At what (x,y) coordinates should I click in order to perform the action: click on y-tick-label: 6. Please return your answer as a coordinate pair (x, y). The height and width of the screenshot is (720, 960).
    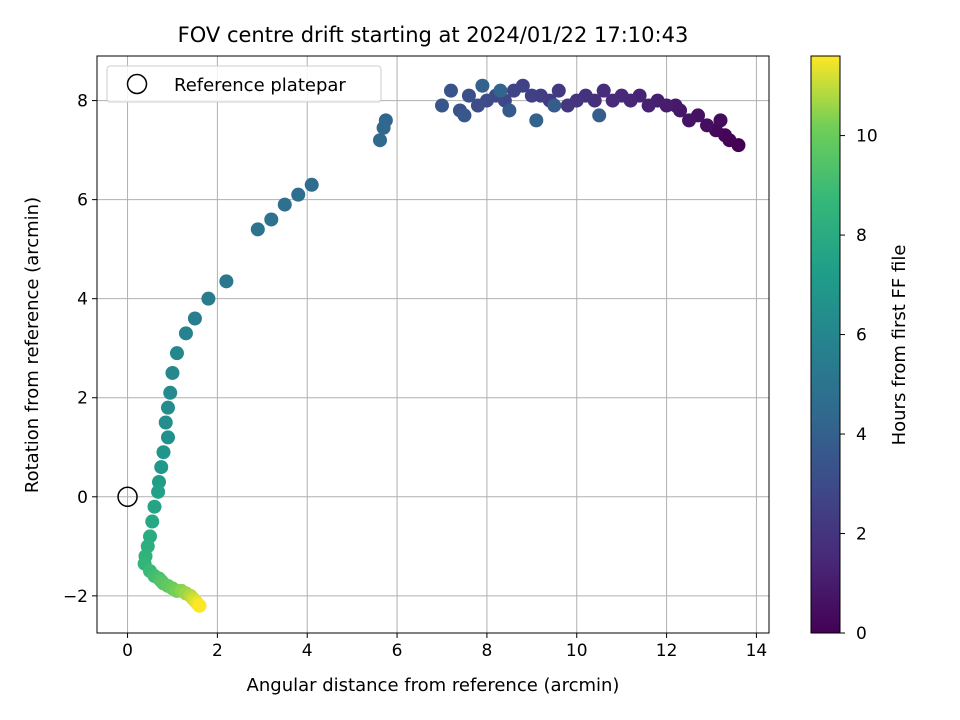
    Looking at the image, I should click on (82, 201).